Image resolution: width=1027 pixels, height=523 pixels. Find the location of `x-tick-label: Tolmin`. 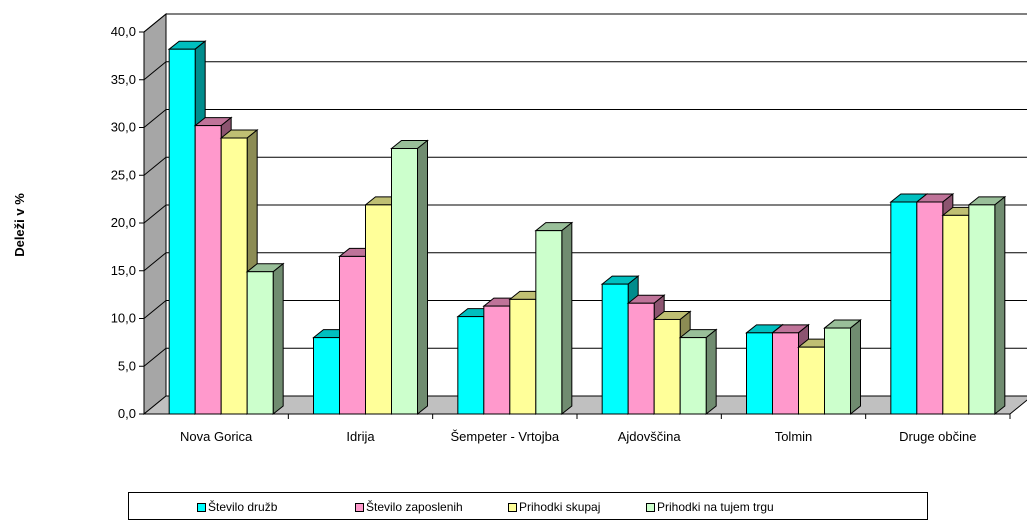

x-tick-label: Tolmin is located at coordinates (794, 436).